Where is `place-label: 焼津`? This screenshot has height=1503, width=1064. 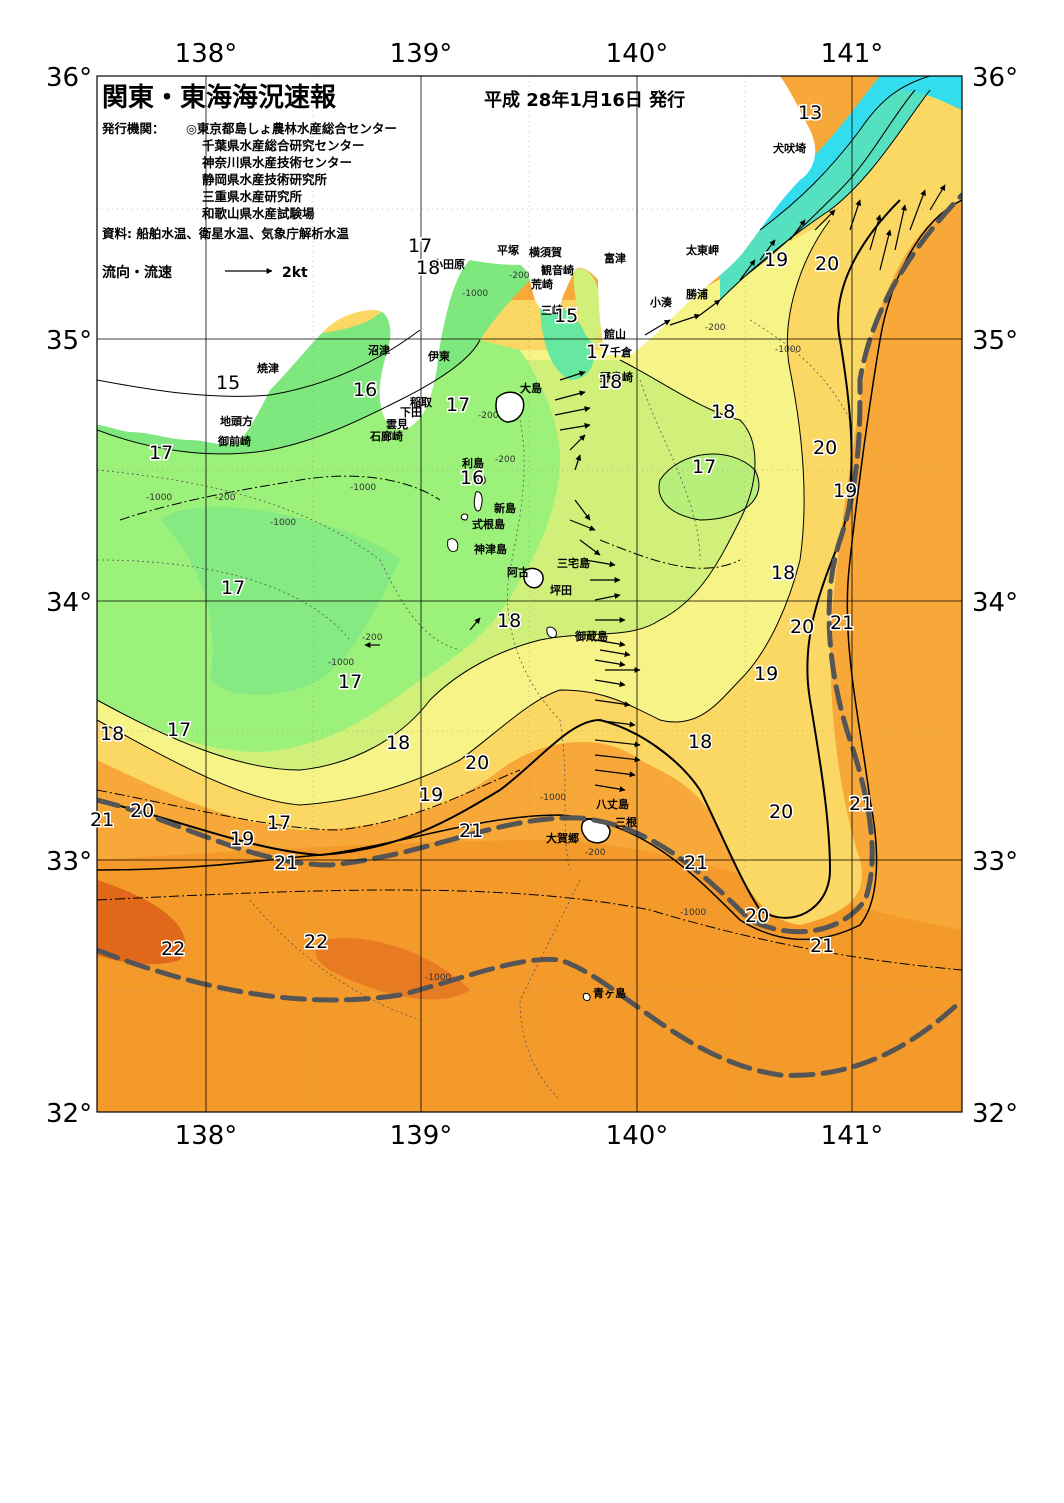
place-label: 焼津 is located at coordinates (268, 368).